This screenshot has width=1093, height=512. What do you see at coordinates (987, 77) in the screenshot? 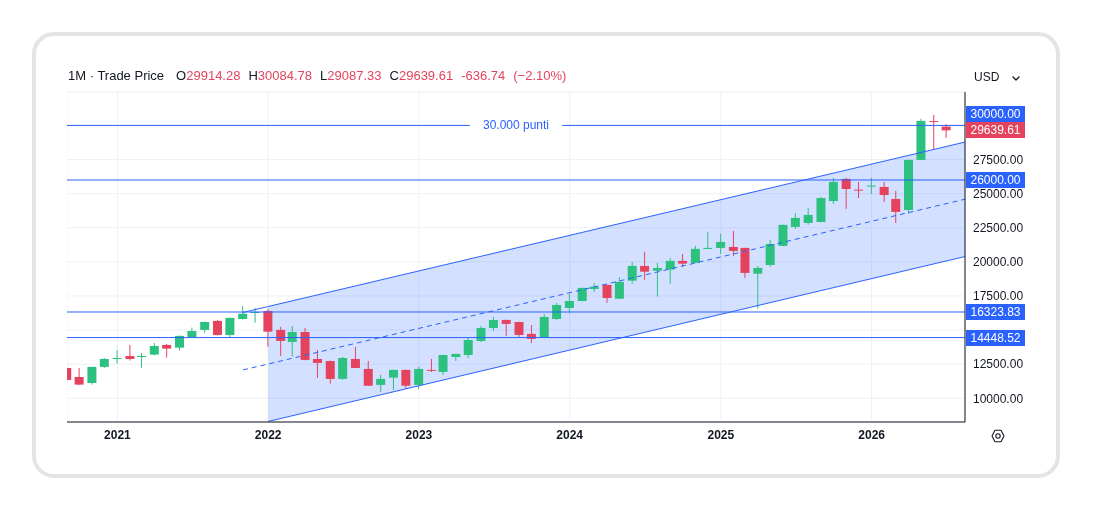
I see `y-axis-title: USD` at bounding box center [987, 77].